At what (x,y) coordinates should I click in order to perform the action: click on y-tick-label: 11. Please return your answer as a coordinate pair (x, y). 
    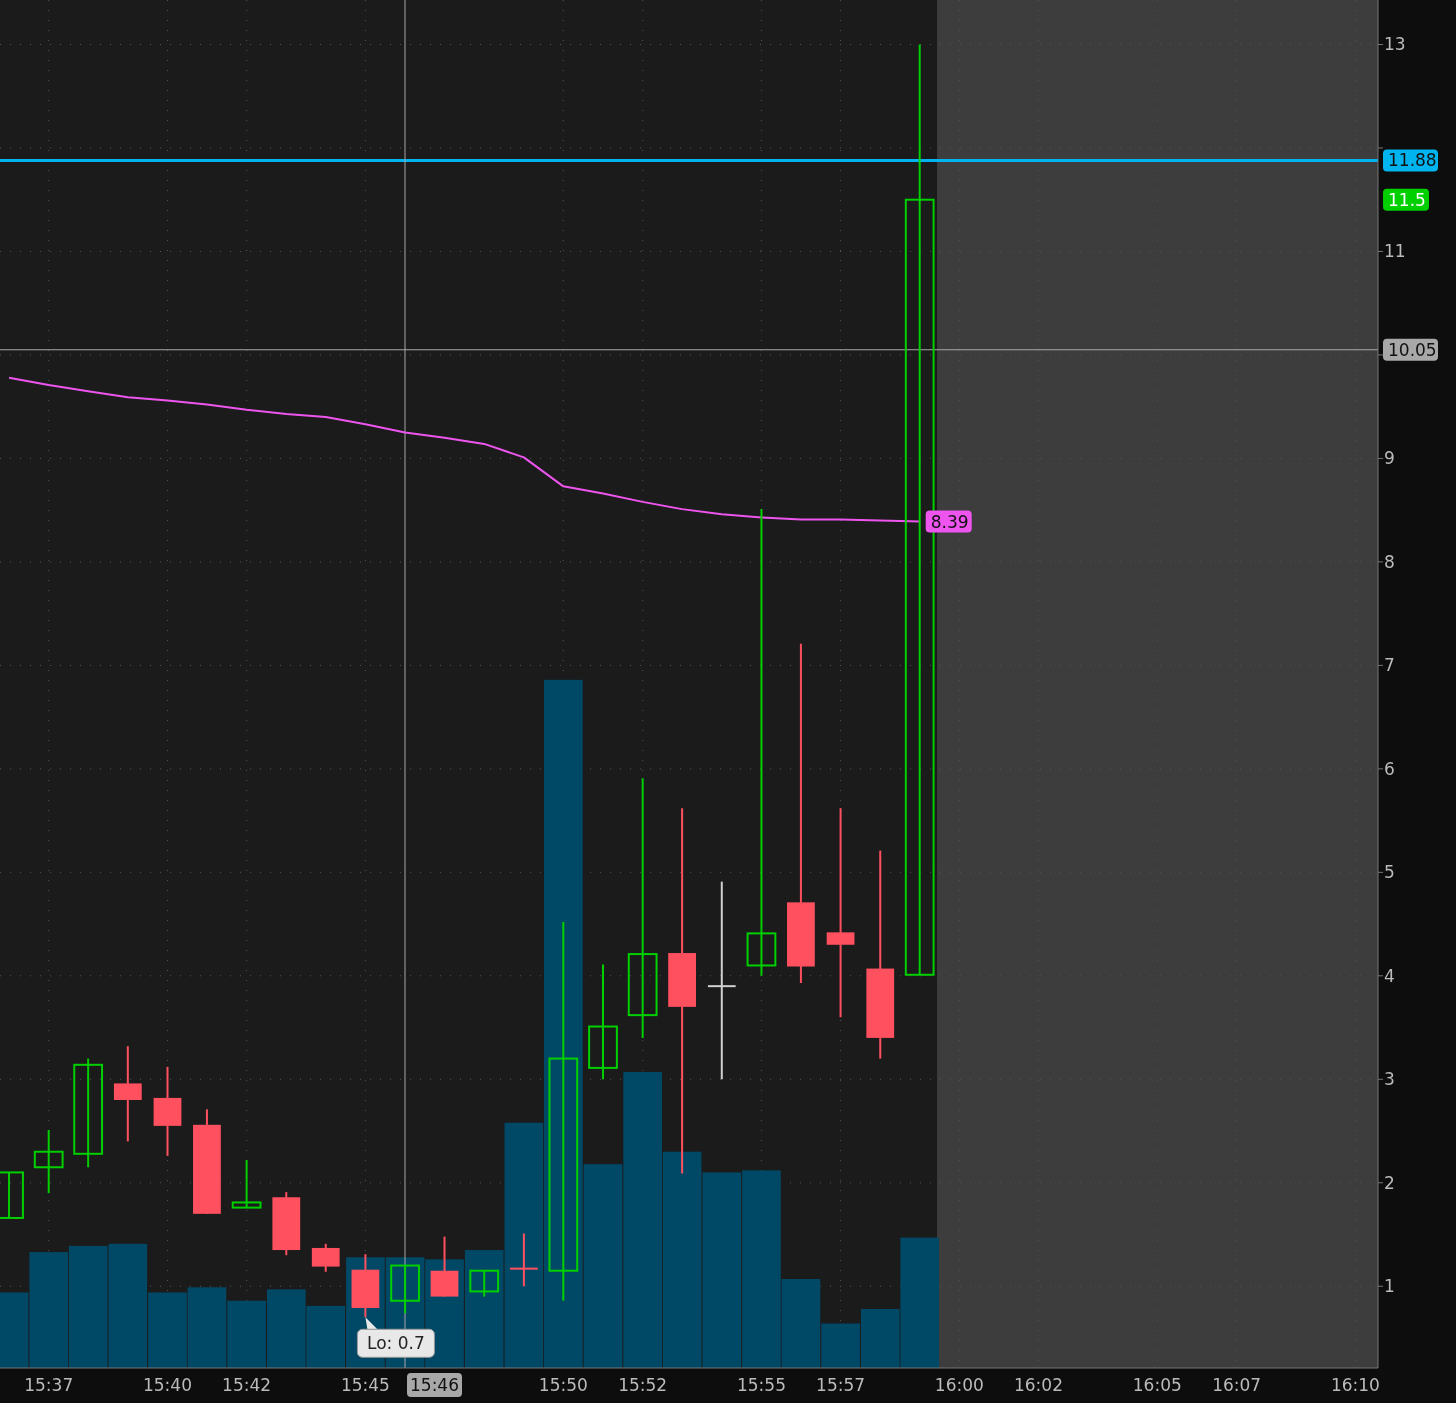
    Looking at the image, I should click on (1395, 251).